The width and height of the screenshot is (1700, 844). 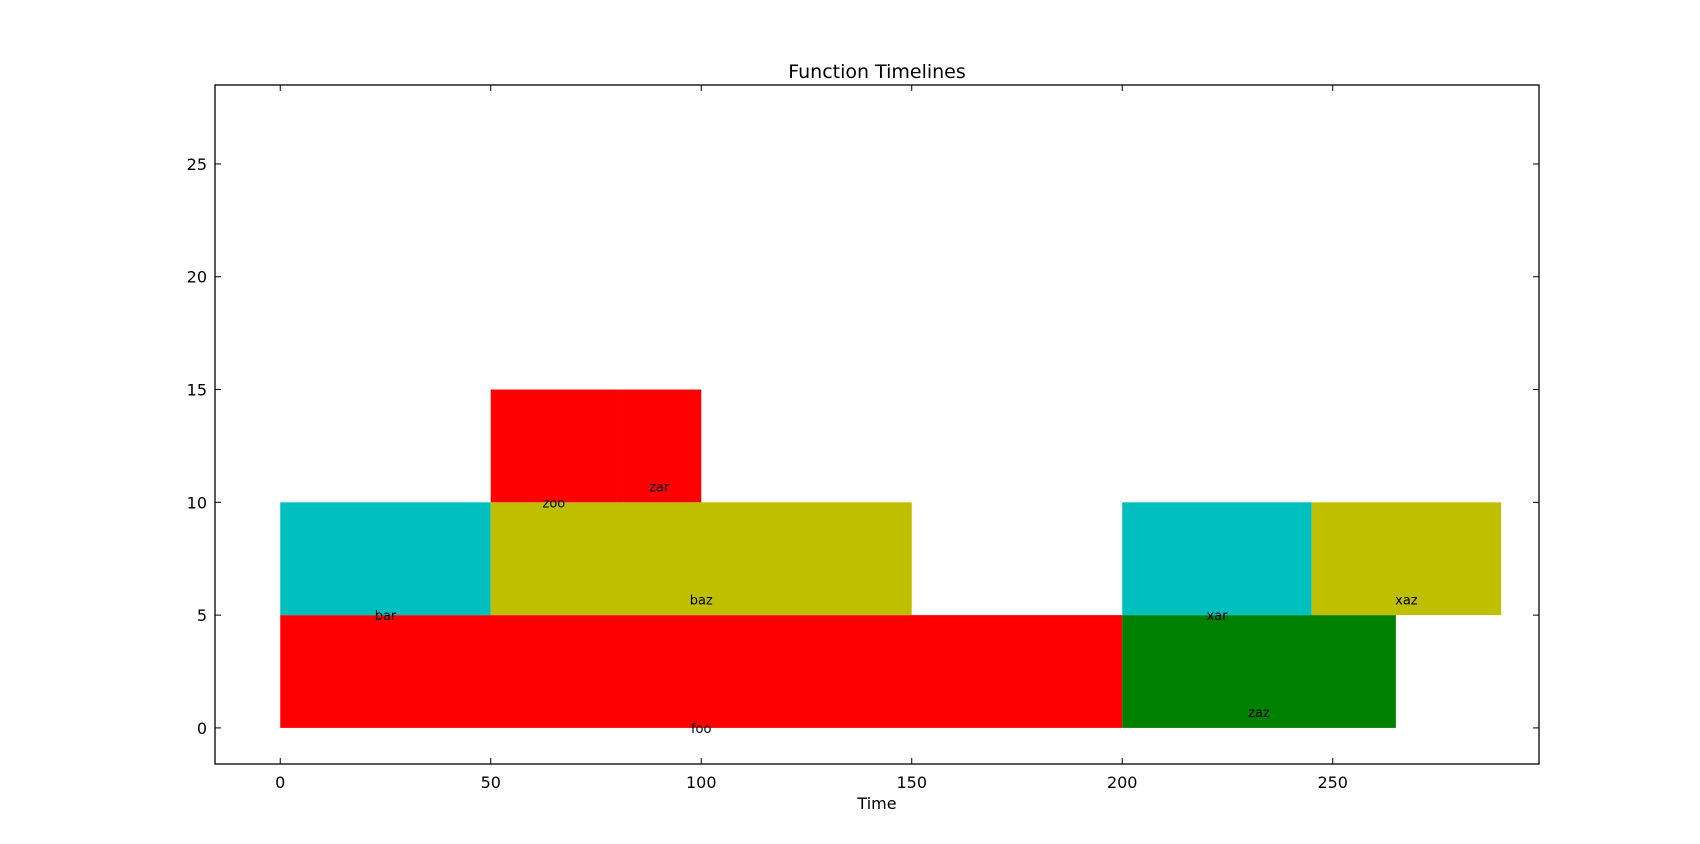 What do you see at coordinates (197, 277) in the screenshot?
I see `y-tick-label: 20` at bounding box center [197, 277].